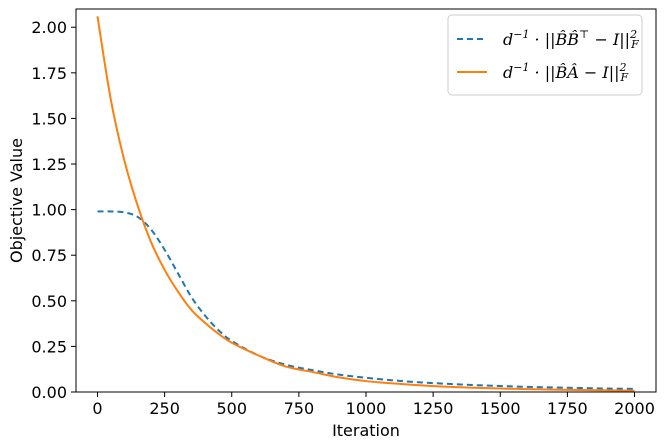 This screenshot has height=447, width=664. What do you see at coordinates (49, 164) in the screenshot?
I see `y-tick-label: 1.25` at bounding box center [49, 164].